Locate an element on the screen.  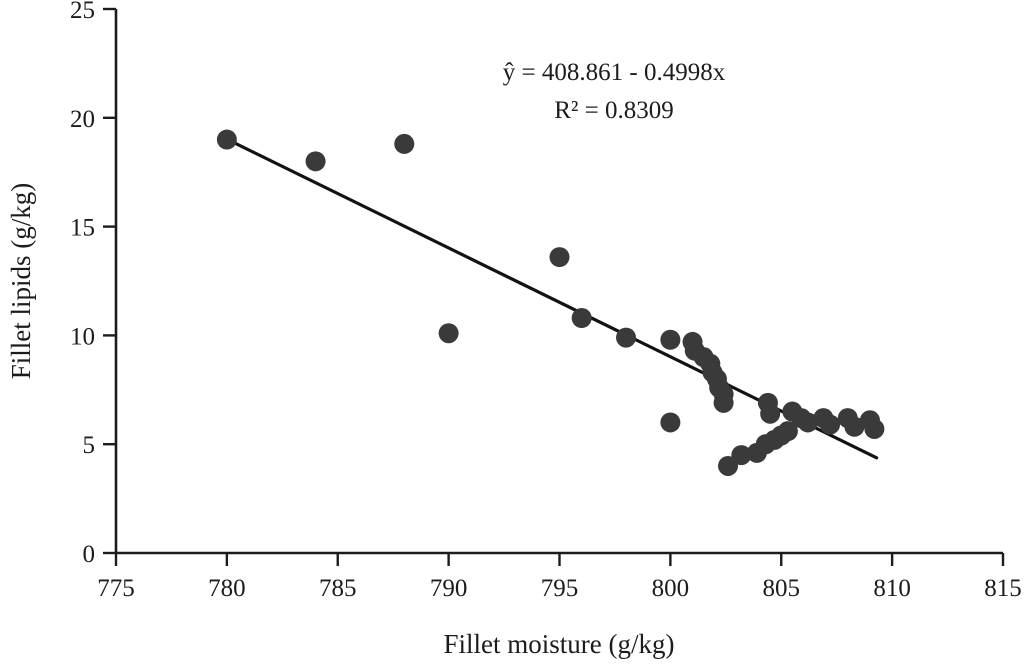
x-tick-label: 805 is located at coordinates (782, 588).